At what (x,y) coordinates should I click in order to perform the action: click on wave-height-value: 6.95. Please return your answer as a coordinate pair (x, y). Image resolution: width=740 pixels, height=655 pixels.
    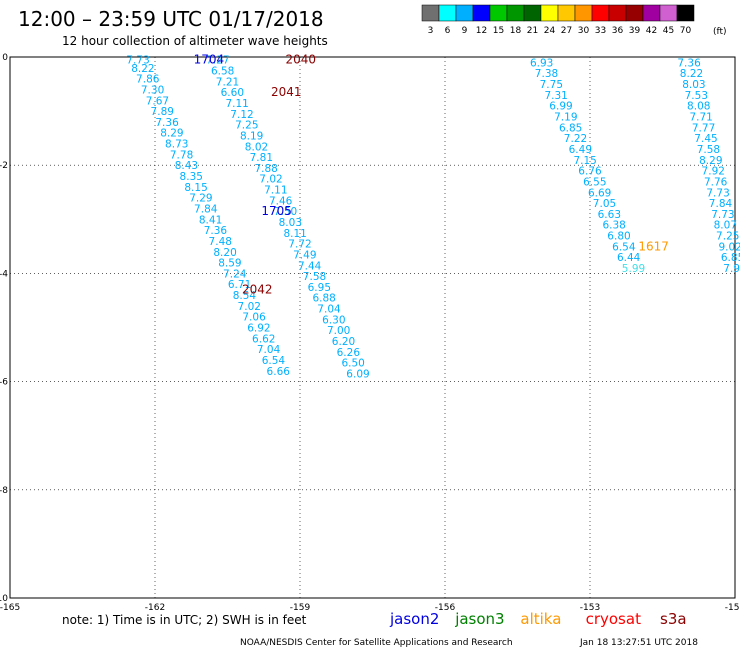
    Looking at the image, I should click on (319, 288).